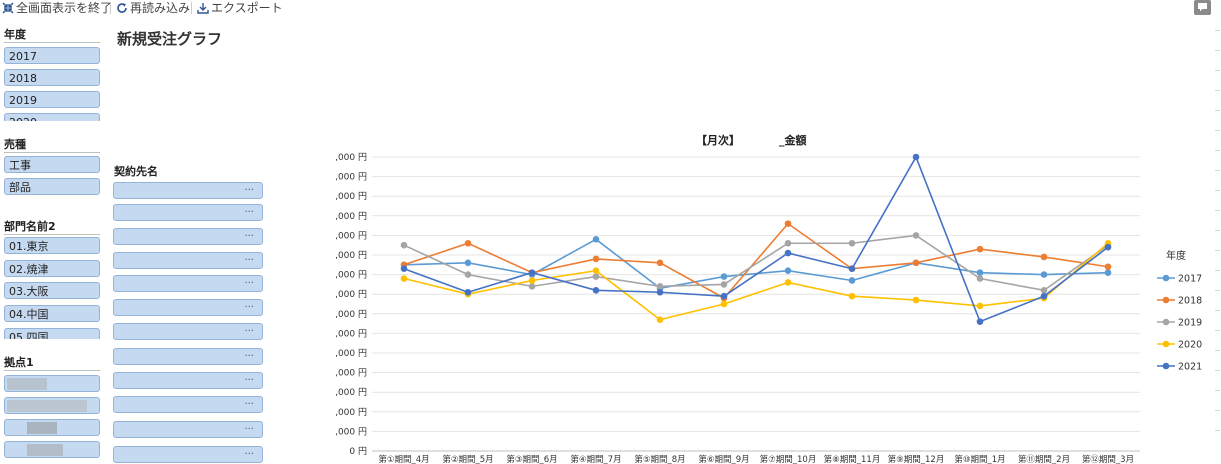 The height and width of the screenshot is (464, 1221). I want to click on department-item-osaka: 03.大阪, so click(52, 290).